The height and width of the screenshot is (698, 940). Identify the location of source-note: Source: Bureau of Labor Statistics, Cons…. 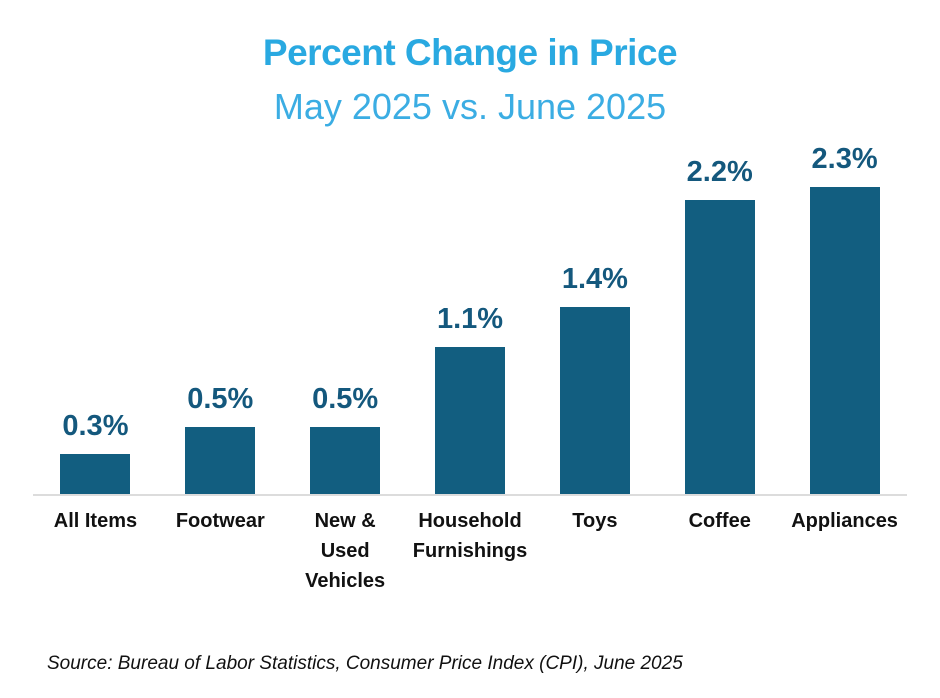
(365, 663).